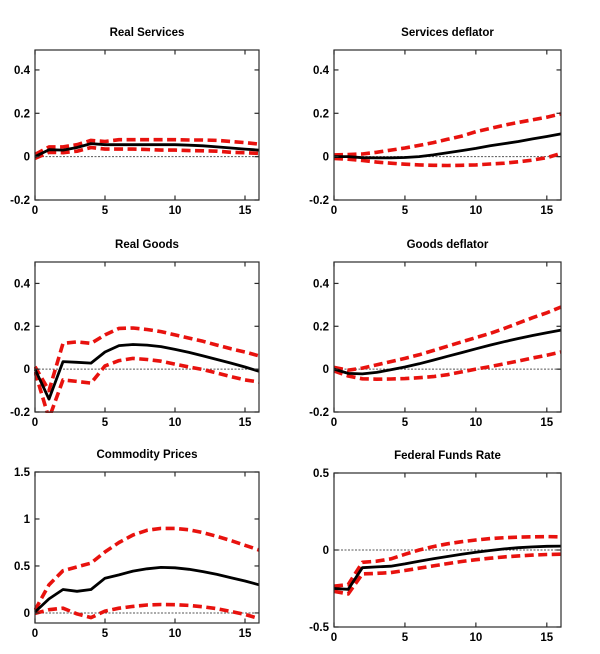  I want to click on subplot-title-commodity-prices: Commodity Prices, so click(147, 455).